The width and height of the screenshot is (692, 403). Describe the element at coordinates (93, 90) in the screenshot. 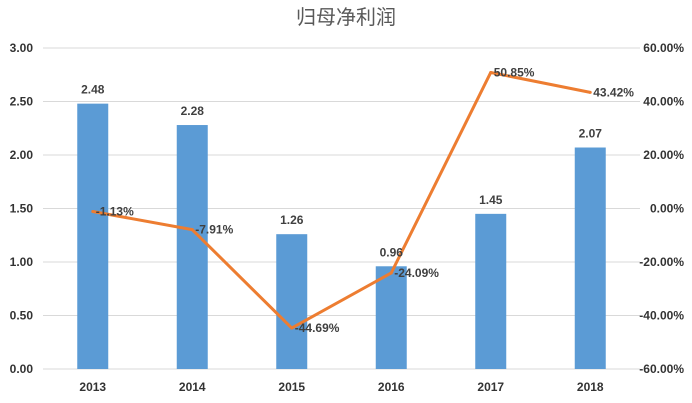

I see `bar-value-label: 2.48` at that location.